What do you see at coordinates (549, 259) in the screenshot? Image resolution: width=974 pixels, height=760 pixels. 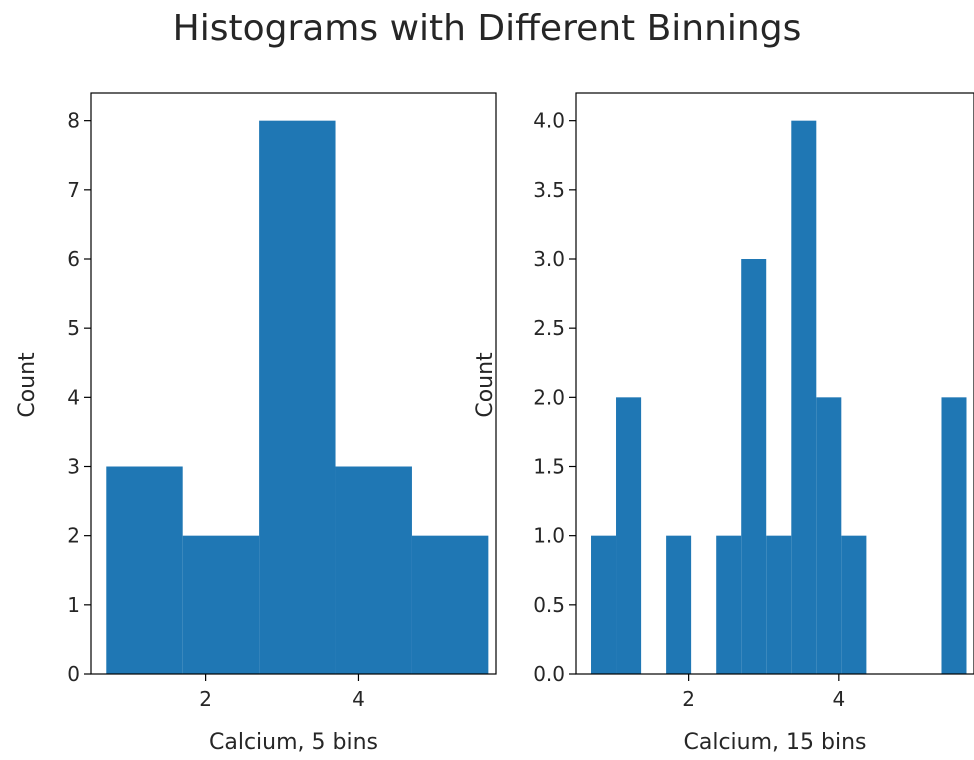 I see `y-tick-label: 3.0` at bounding box center [549, 259].